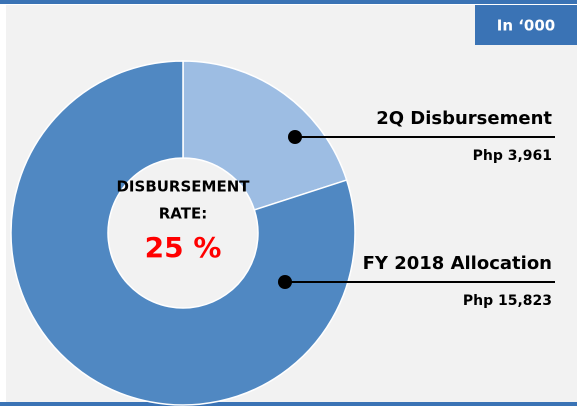  Describe the element at coordinates (183, 247) in the screenshot. I see `rate-value: 25 %` at that location.